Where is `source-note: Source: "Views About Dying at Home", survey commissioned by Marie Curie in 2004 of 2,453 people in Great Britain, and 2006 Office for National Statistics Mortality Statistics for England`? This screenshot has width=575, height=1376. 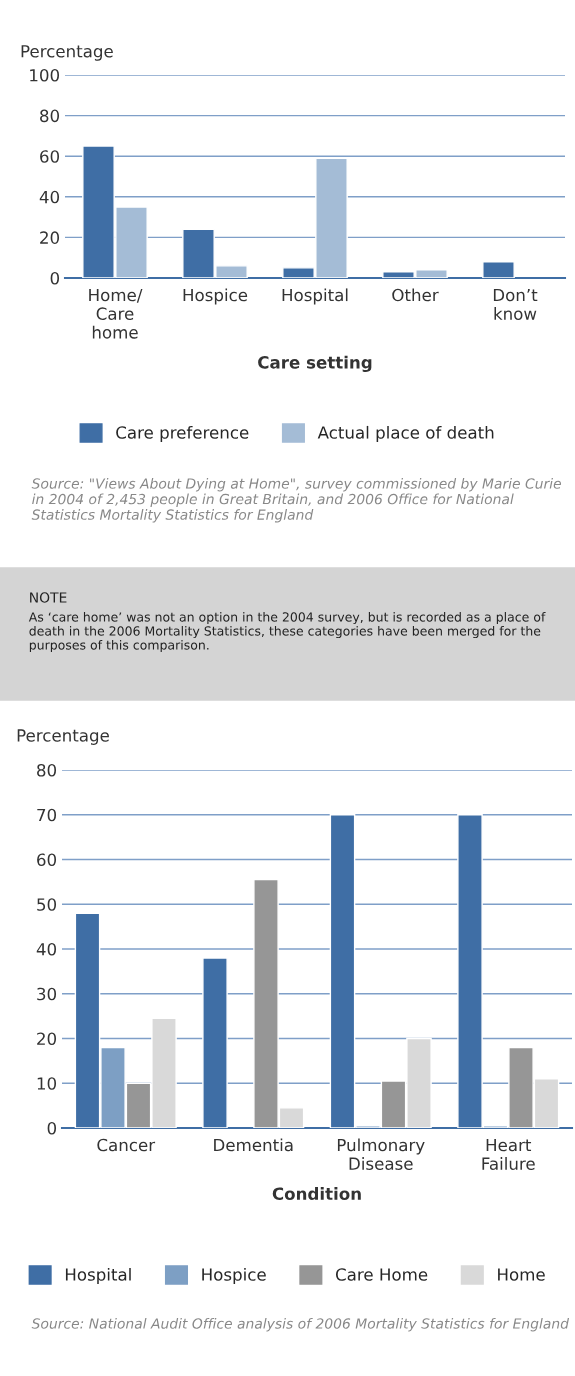
source-note: Source: "Views About Dying at Home", survey commissioned by Marie Curie in 2004 of 2,453 people in Great Britain, and 2006 Office for National Statistics Mortality Statistics for England is located at coordinates (296, 500).